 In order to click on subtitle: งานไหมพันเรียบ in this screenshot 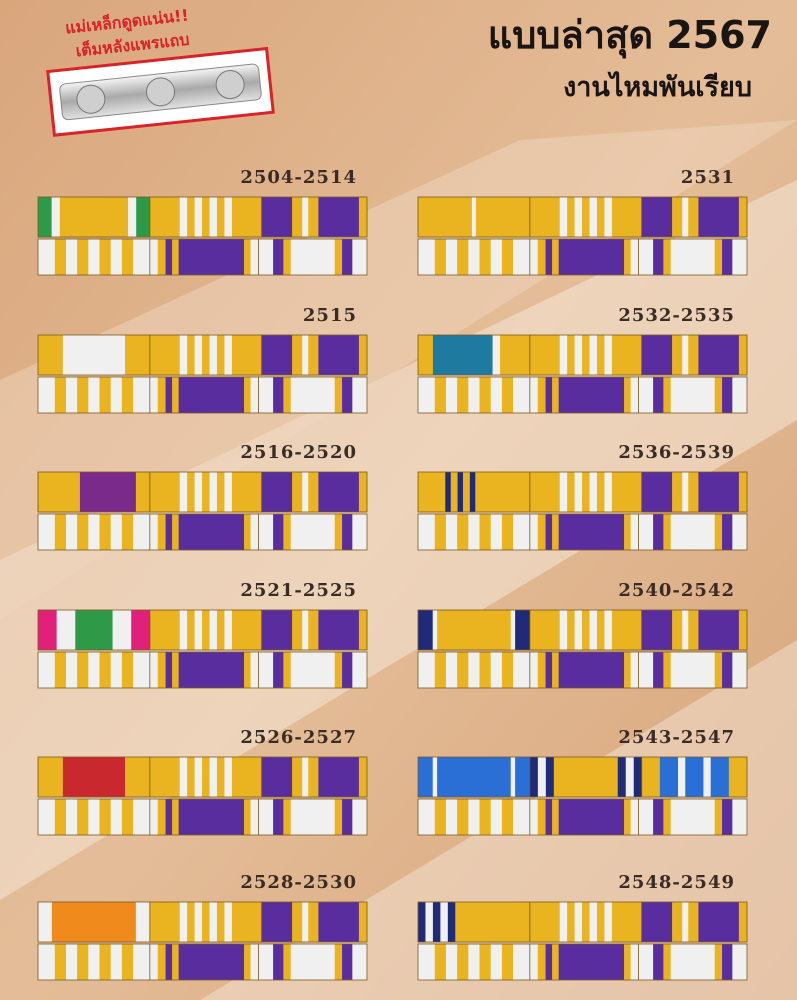, I will do `click(657, 87)`.